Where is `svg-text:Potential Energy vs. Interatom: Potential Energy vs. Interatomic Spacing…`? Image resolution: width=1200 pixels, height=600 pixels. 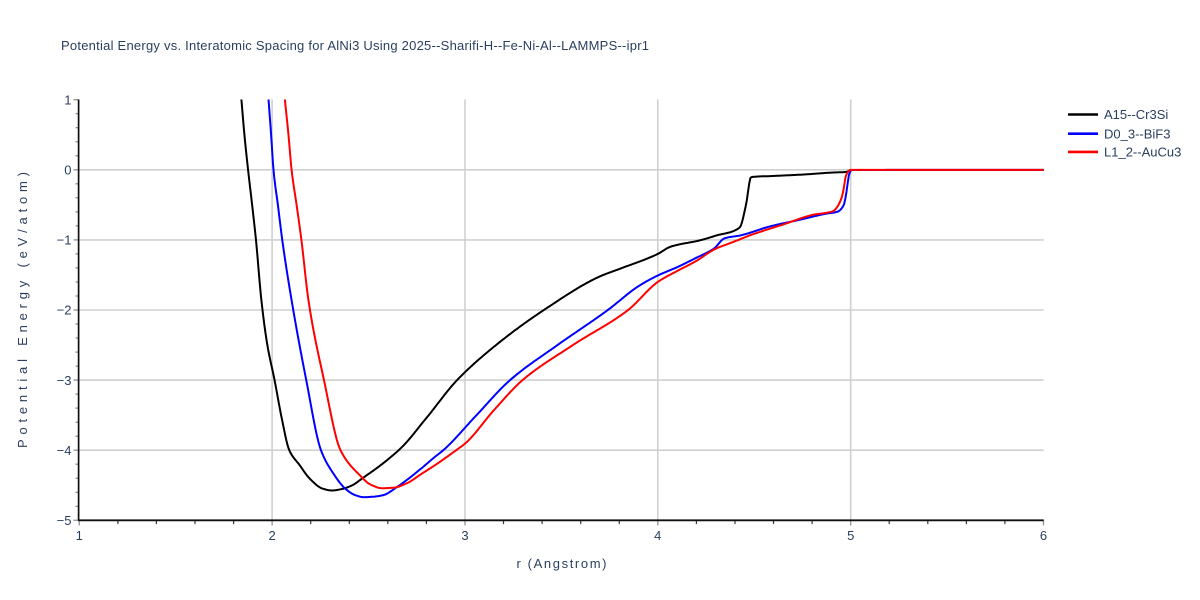
svg-text:Potential Energy vs. Interatom: Potential Energy vs. Interatomic Spacing… is located at coordinates (355, 45).